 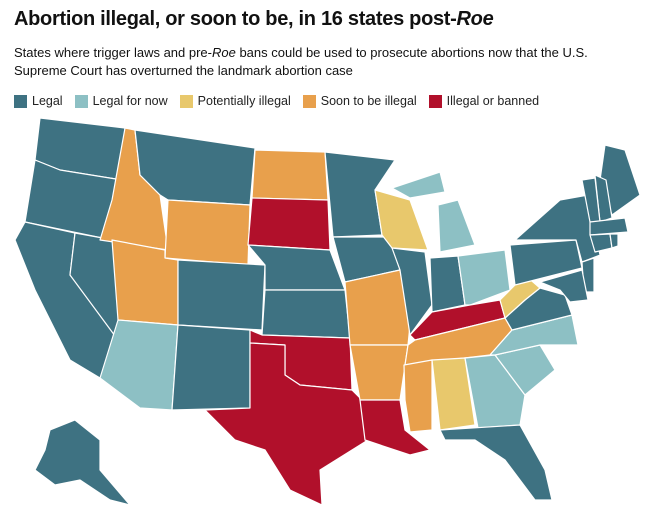 What do you see at coordinates (113, 52) in the screenshot?
I see `subtitle-text: States where trigger laws and pre-` at bounding box center [113, 52].